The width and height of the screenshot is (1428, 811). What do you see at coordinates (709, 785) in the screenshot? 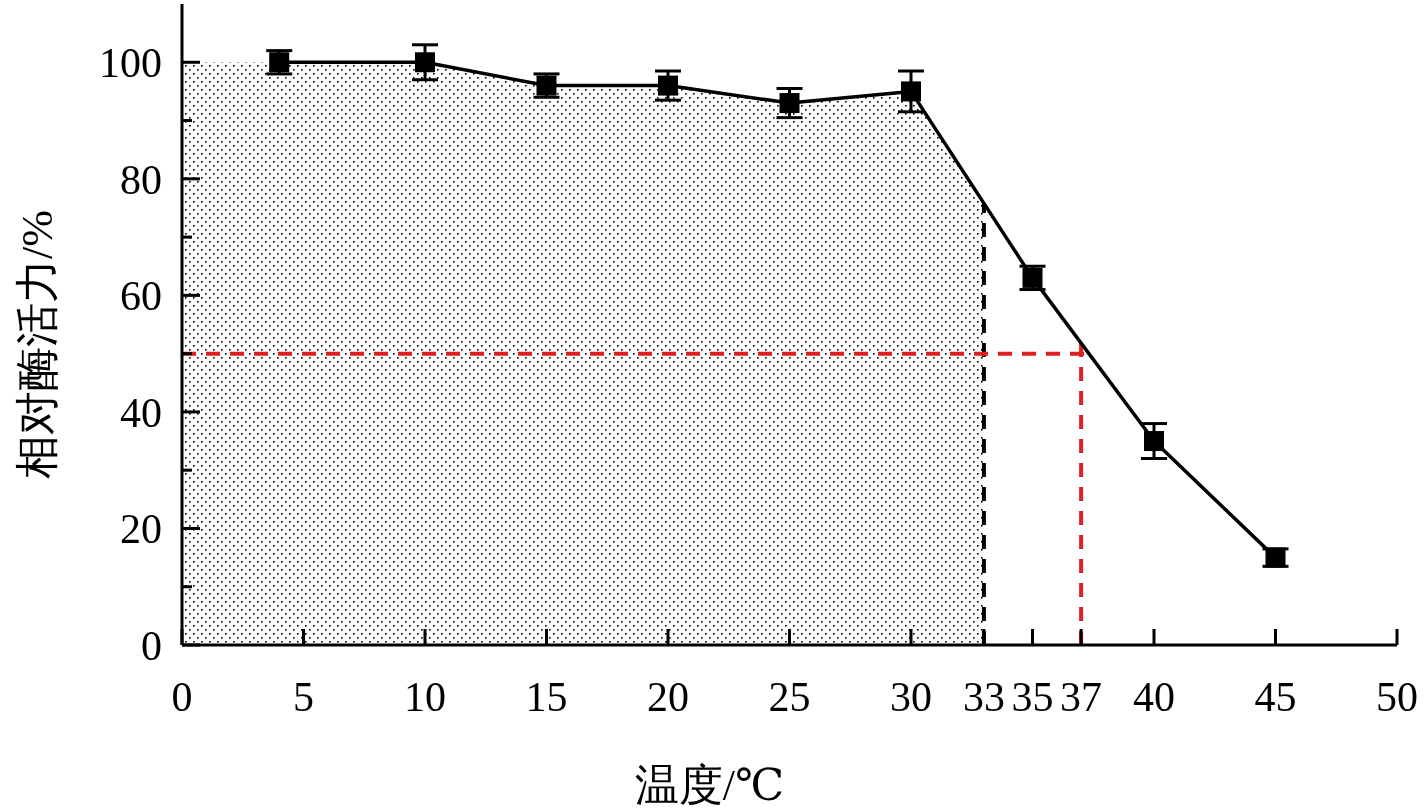
I see `x-axis-title: 温度/℃` at bounding box center [709, 785].